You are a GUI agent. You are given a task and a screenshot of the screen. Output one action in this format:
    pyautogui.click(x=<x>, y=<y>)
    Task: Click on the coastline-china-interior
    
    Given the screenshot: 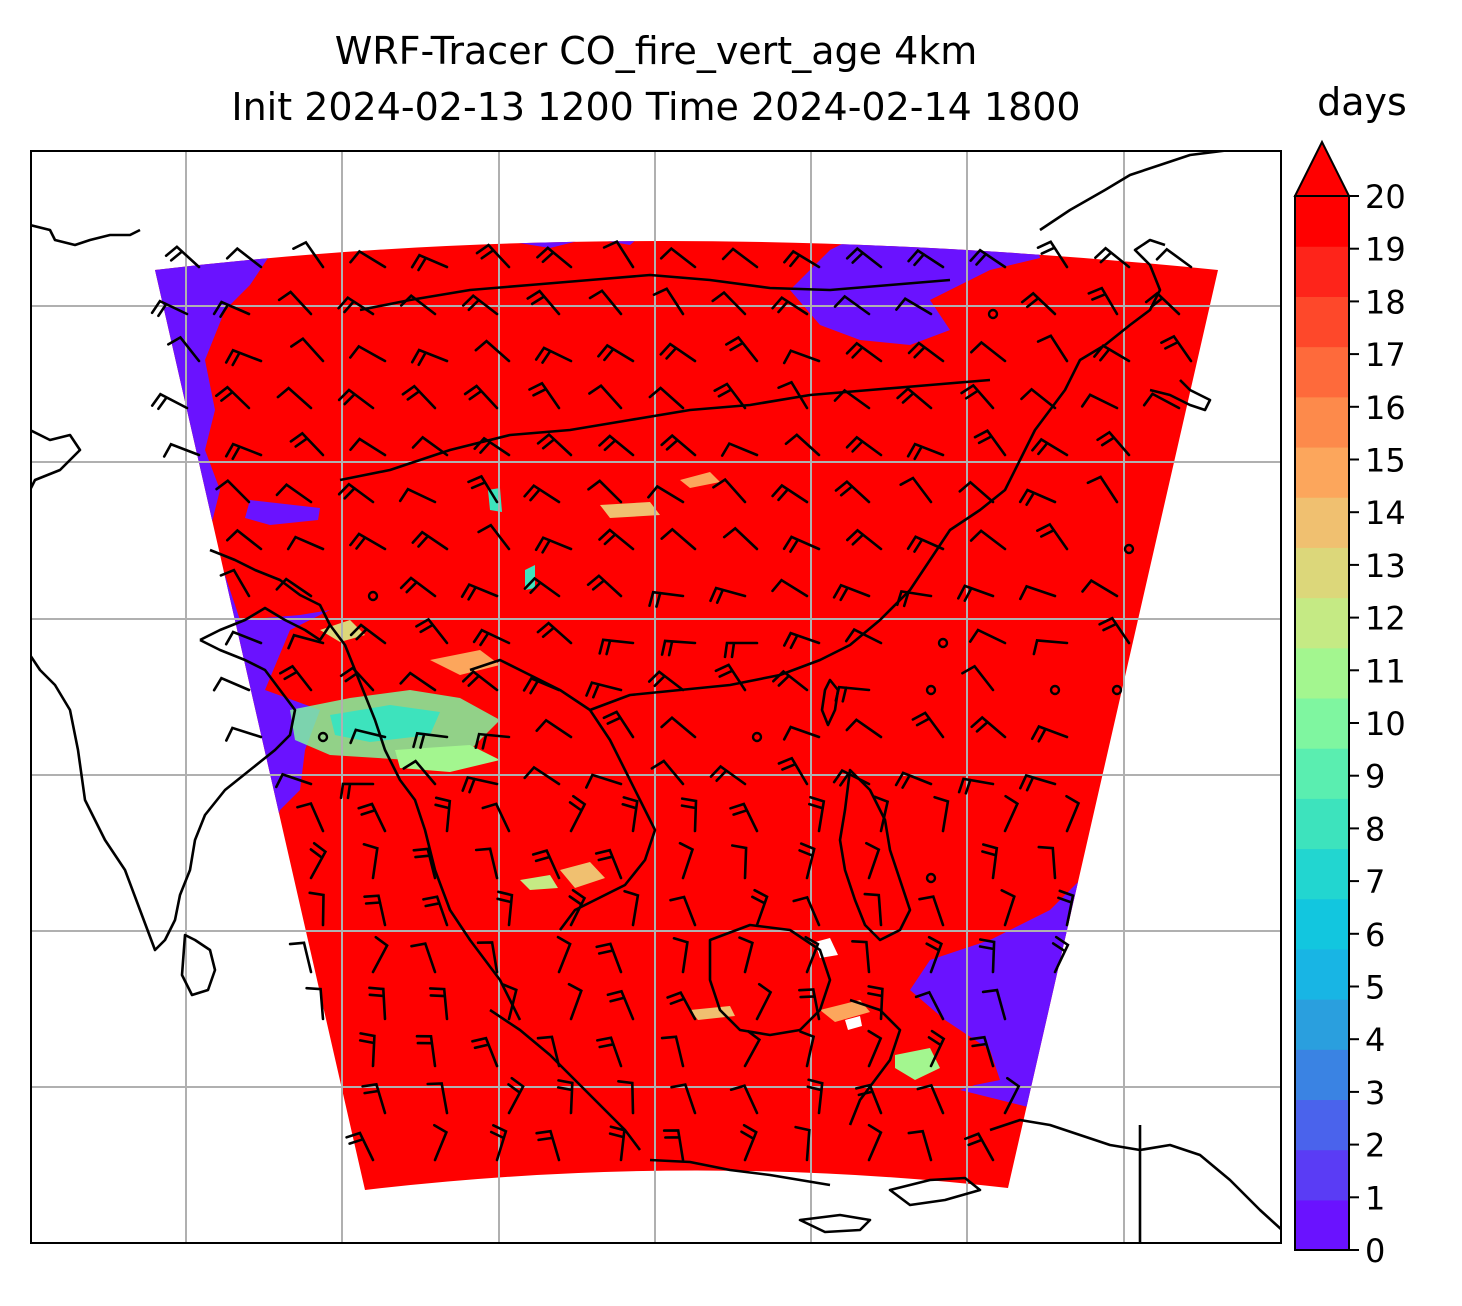 What is the action you would take?
    pyautogui.click(x=665, y=430)
    